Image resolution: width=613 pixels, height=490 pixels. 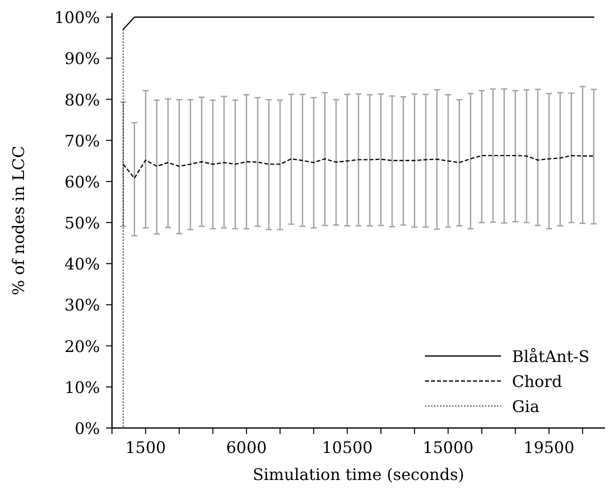 I want to click on legend-label: BlåtAnt-S, so click(x=551, y=356).